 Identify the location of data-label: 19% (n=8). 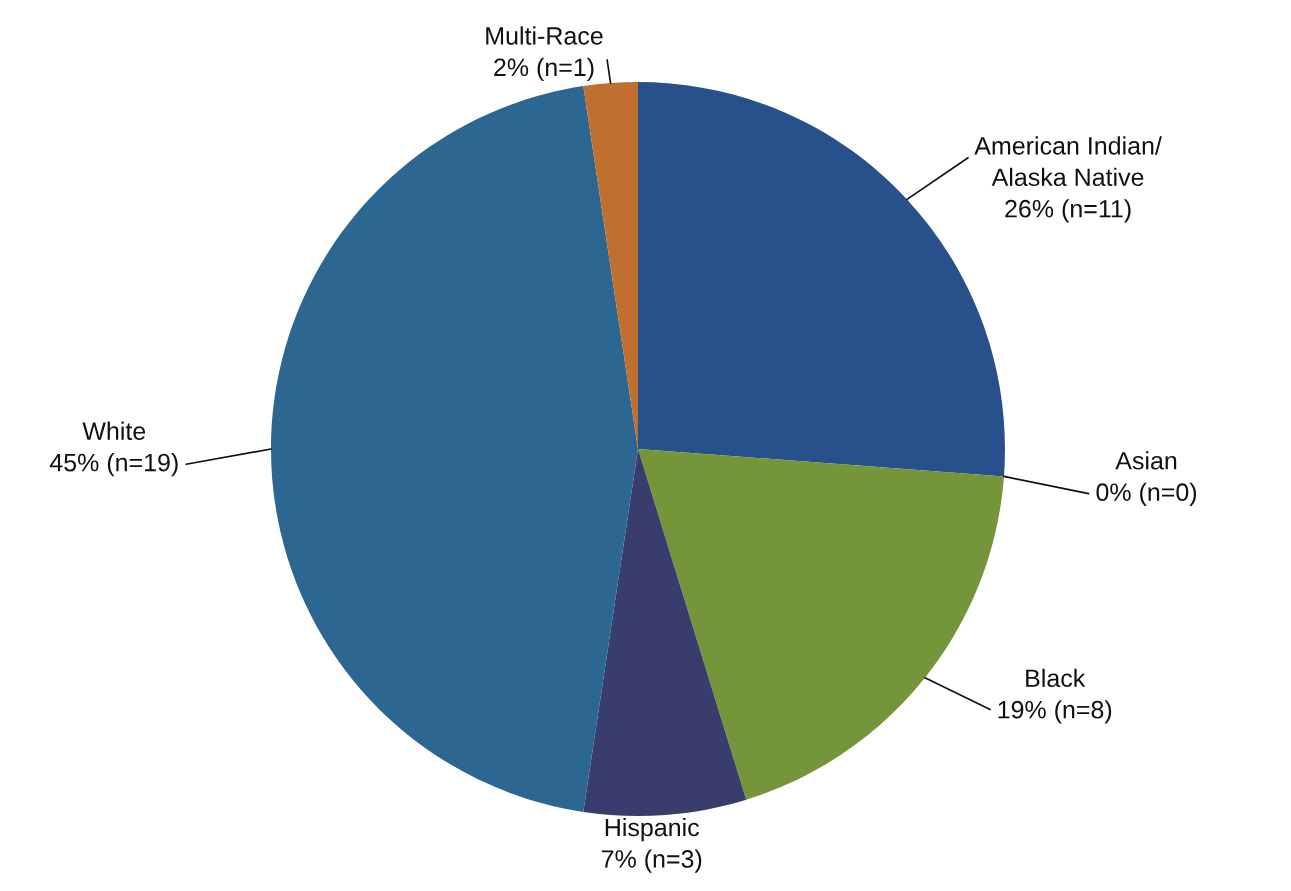
(1055, 712).